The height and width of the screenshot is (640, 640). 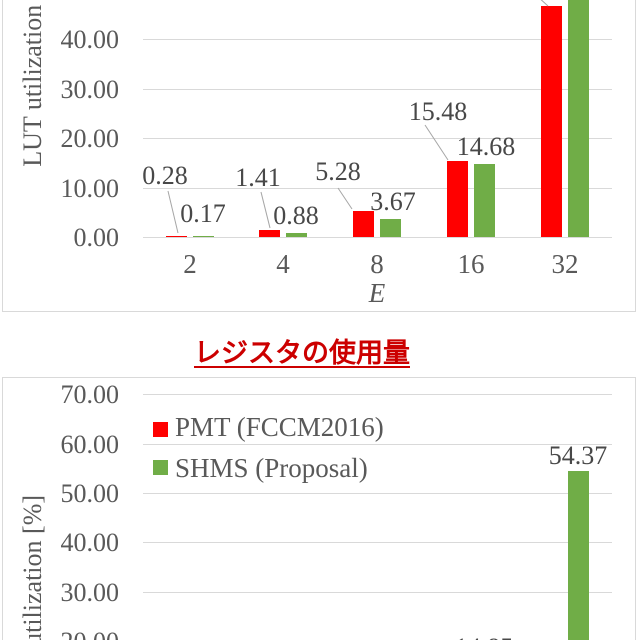 What do you see at coordinates (279, 427) in the screenshot?
I see `legend-label: PMT (FCCM2016)` at bounding box center [279, 427].